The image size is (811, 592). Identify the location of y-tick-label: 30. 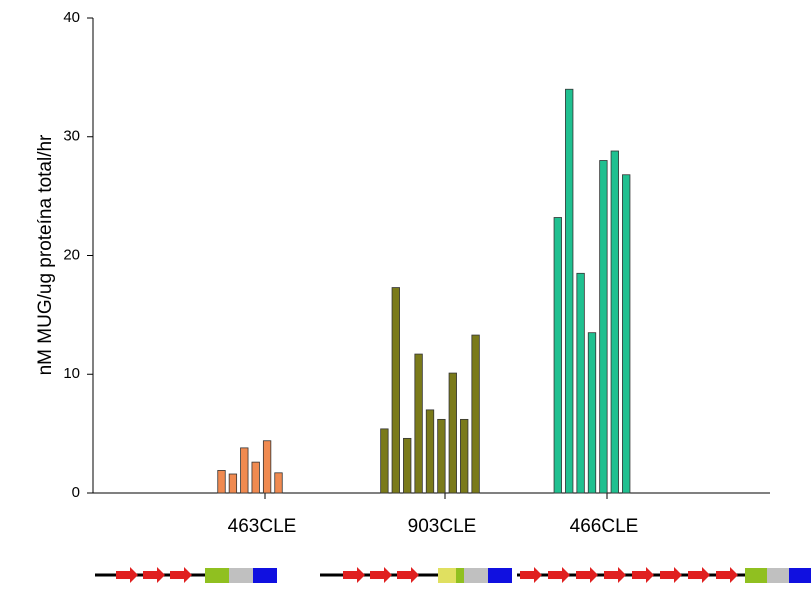
(71, 136).